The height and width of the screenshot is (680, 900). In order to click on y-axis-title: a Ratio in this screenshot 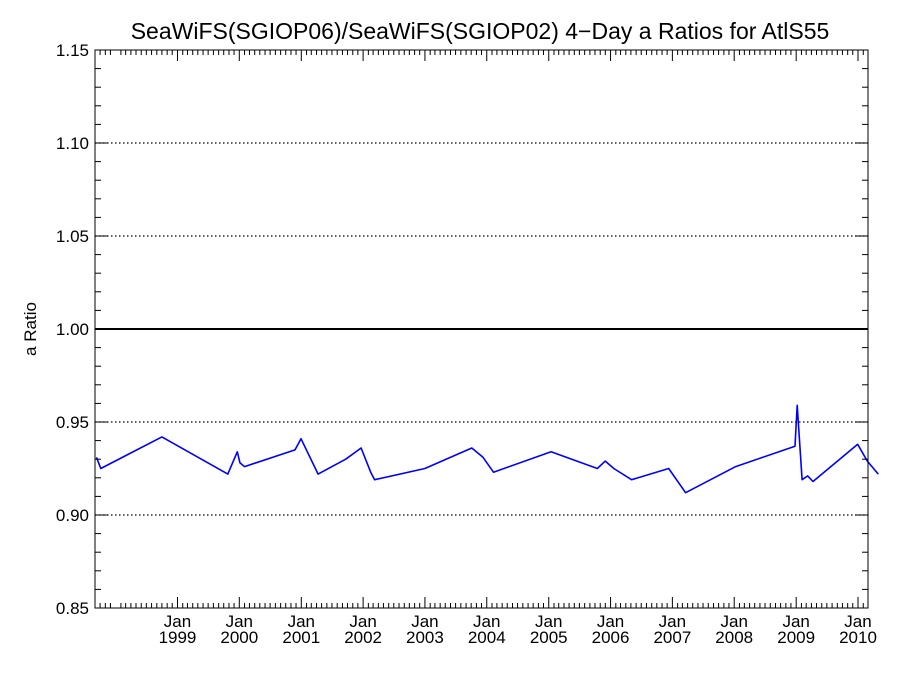, I will do `click(30, 329)`.